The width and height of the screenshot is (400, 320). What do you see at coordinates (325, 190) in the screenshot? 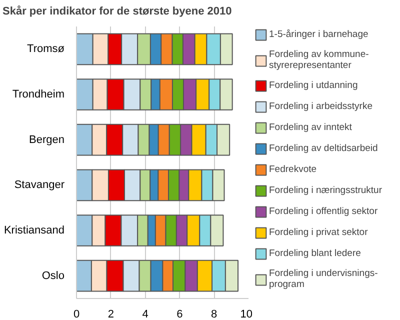
I see `legend-label: Fordeling i næringsstruktur` at bounding box center [325, 190].